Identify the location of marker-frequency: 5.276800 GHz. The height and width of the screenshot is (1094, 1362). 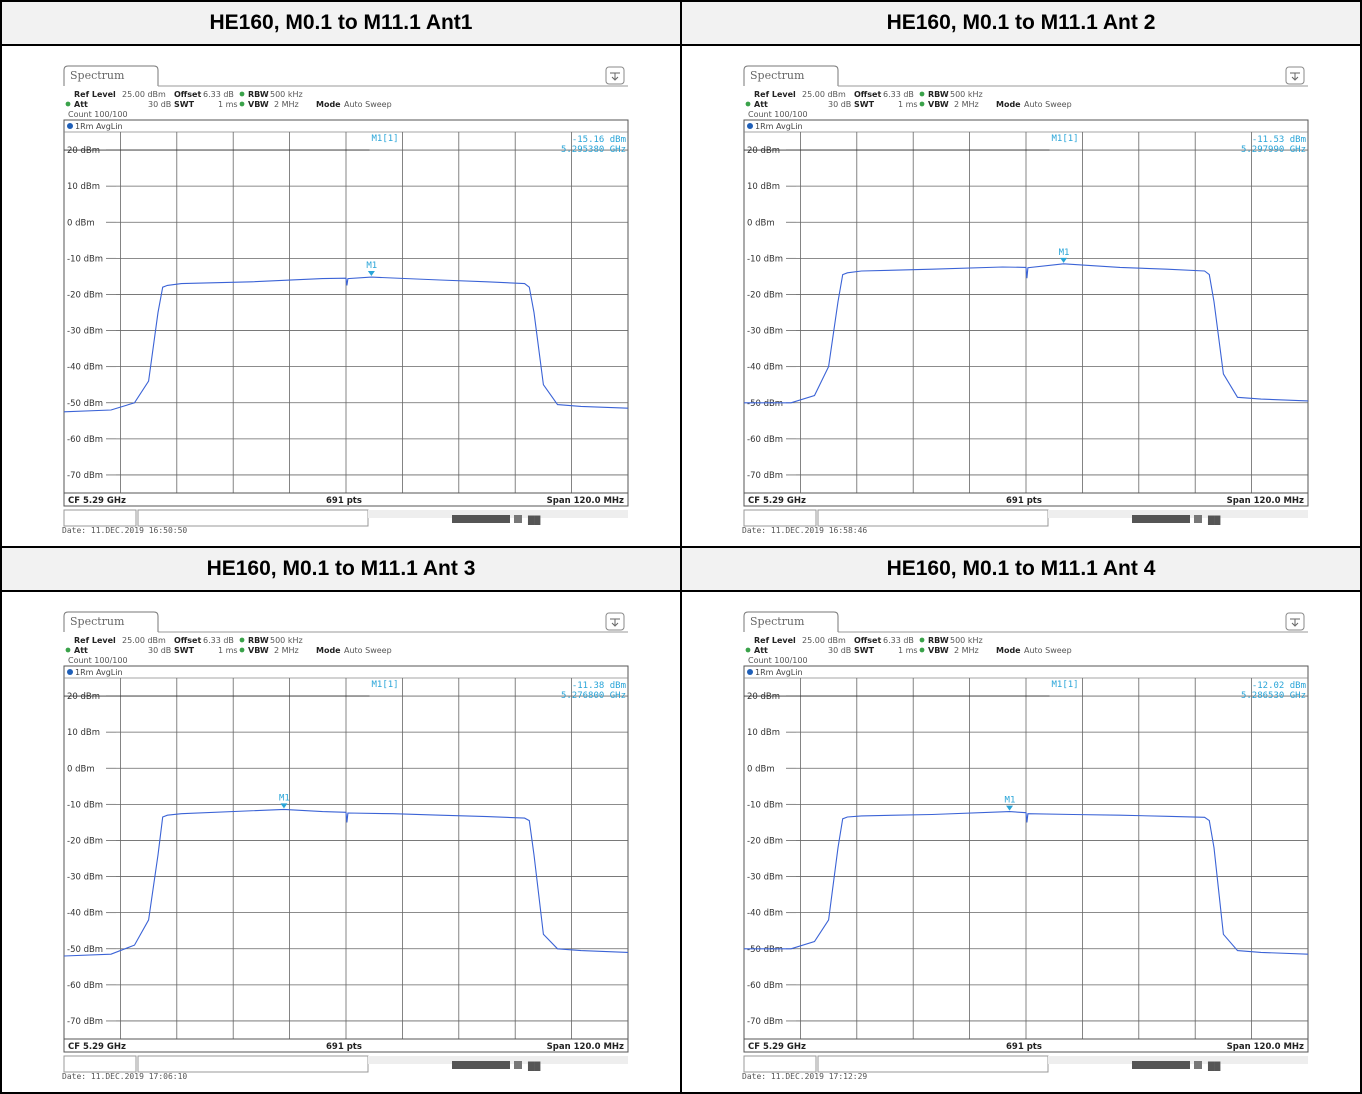
(593, 696).